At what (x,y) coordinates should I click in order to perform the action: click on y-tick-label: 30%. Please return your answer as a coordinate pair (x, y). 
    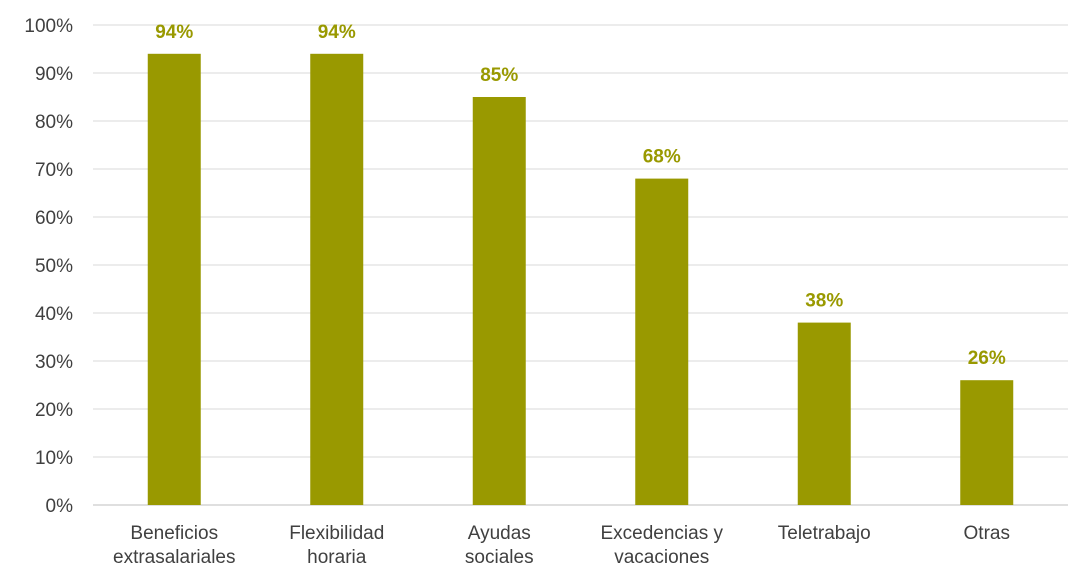
    Looking at the image, I should click on (54, 362).